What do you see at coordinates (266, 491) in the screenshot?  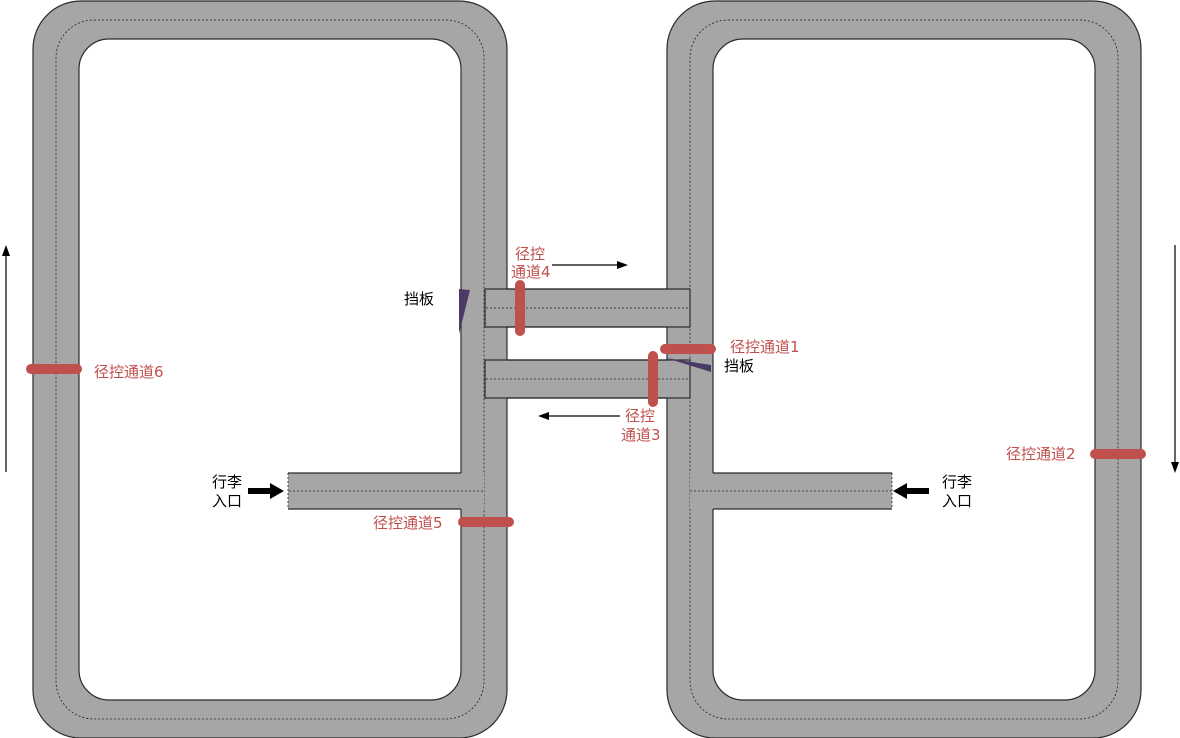 I see `left-entry-arrow-icon` at bounding box center [266, 491].